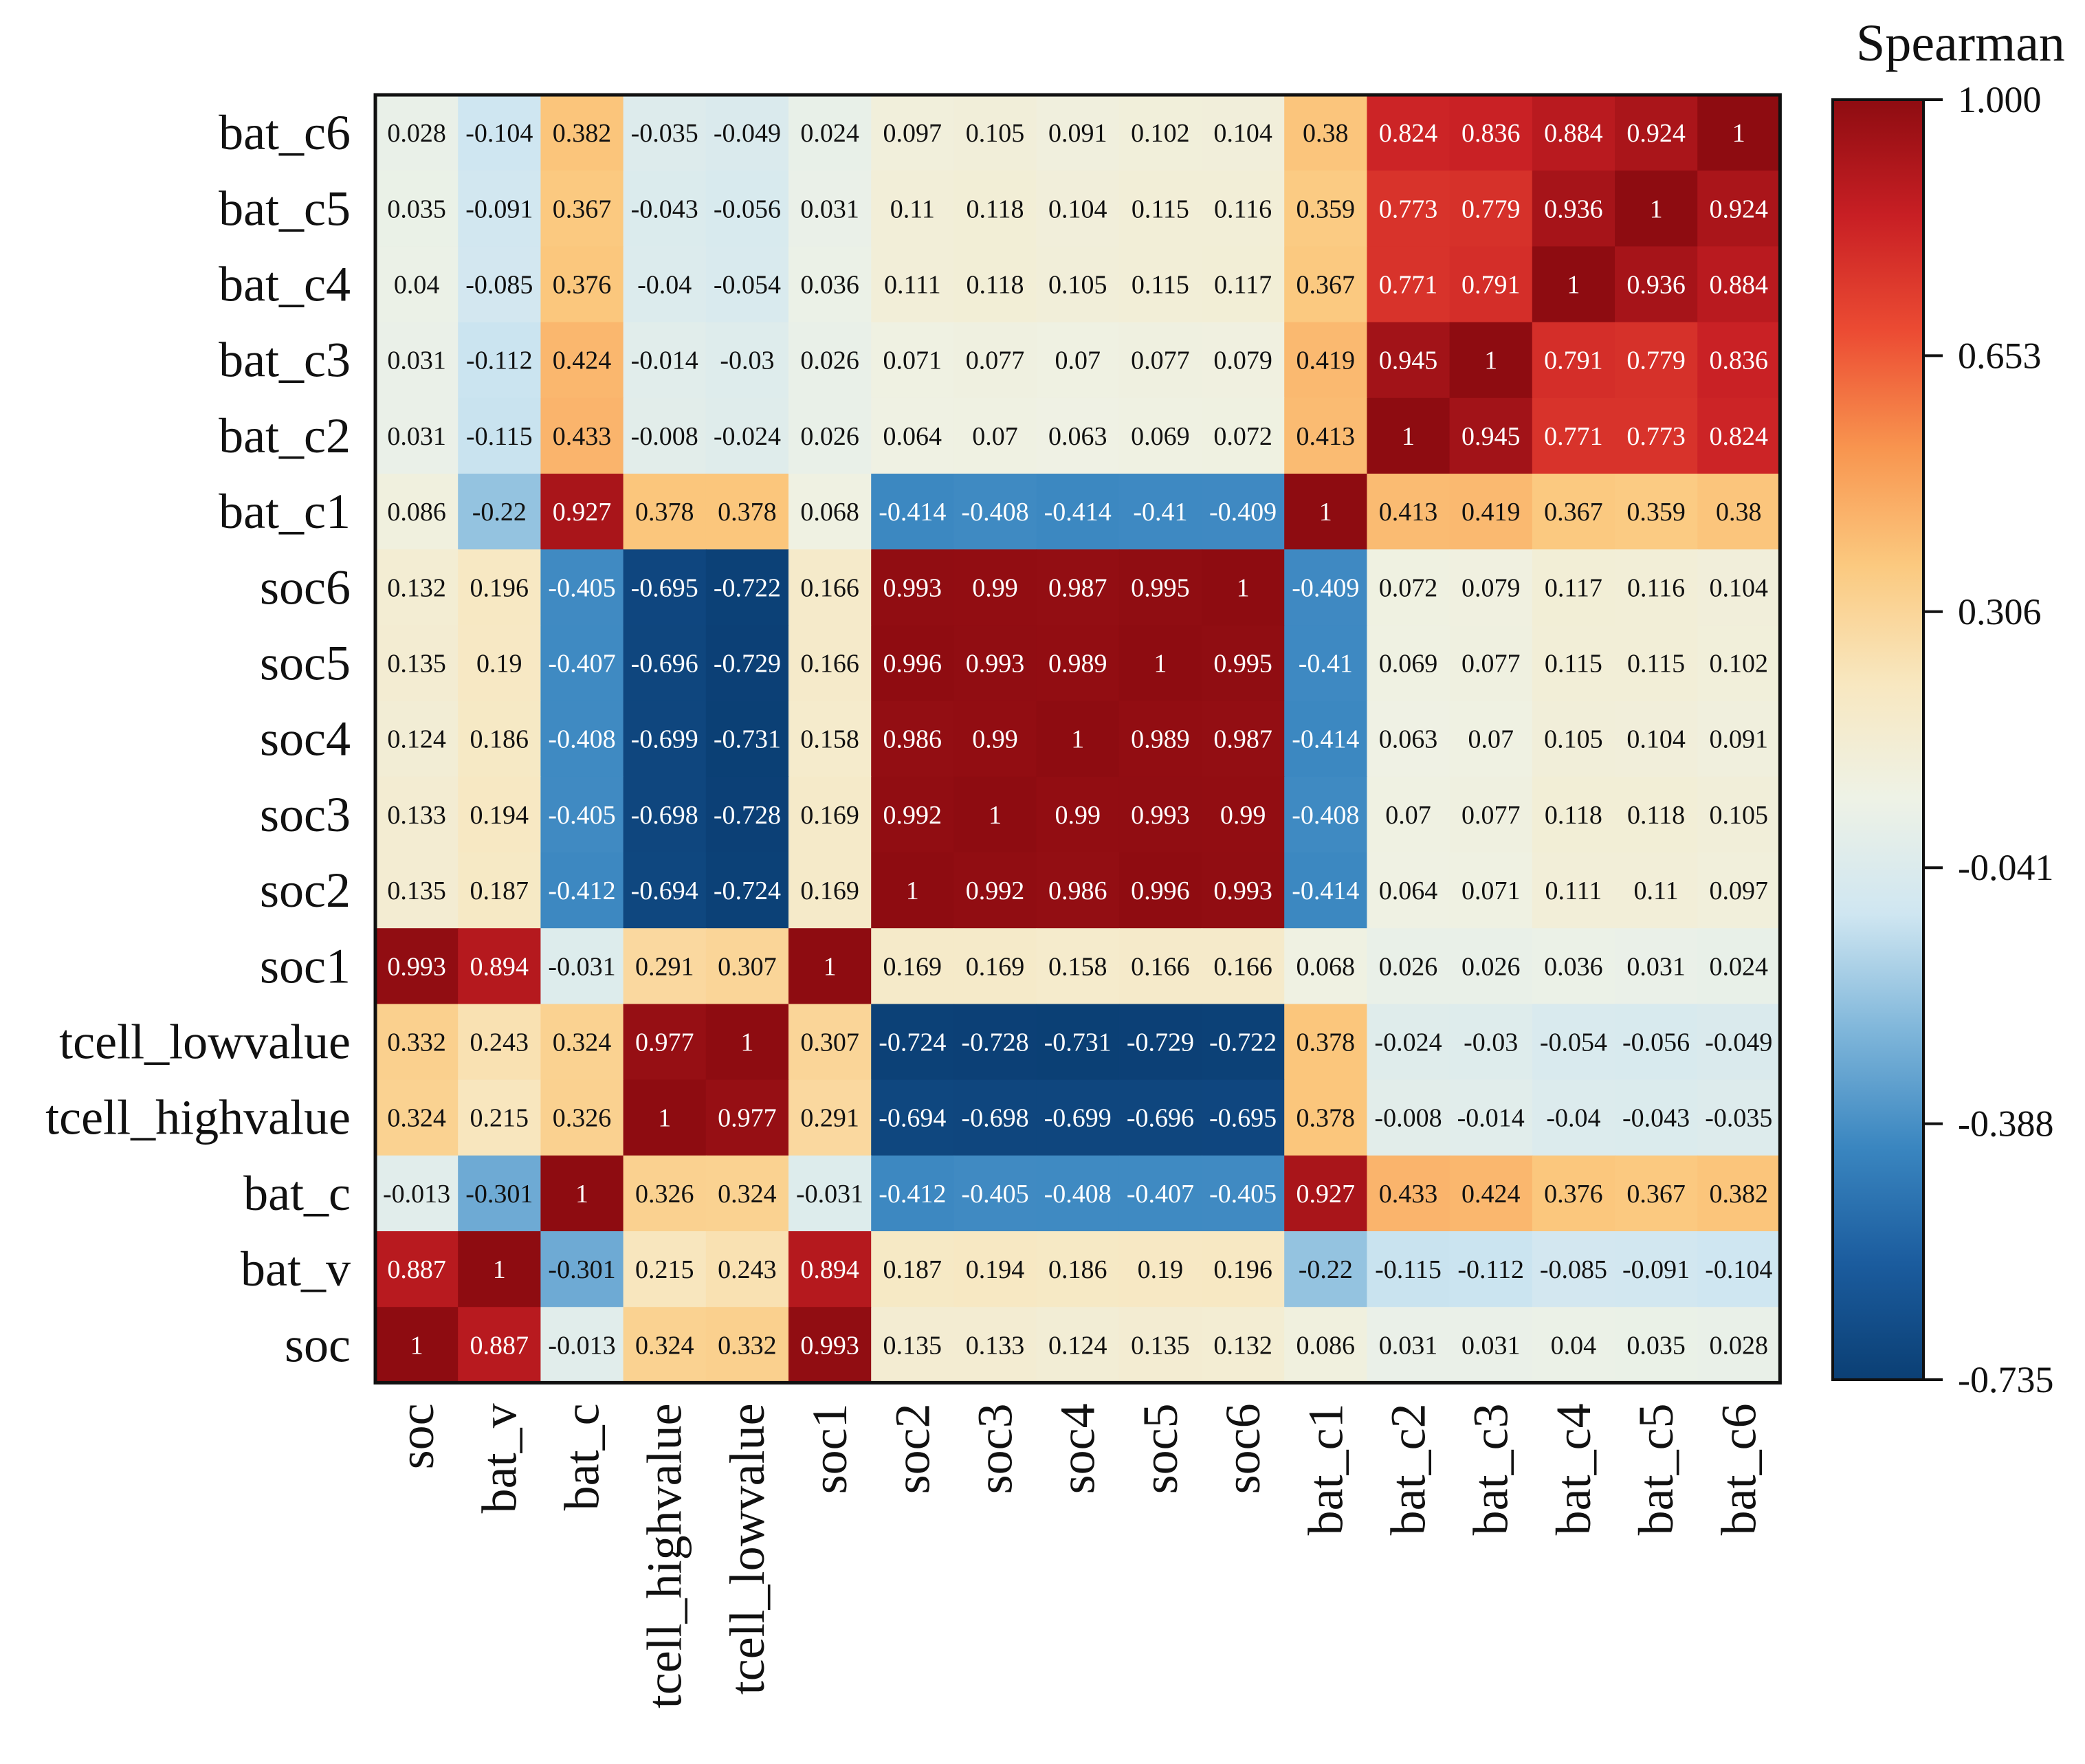 This screenshot has height=1764, width=2085. Describe the element at coordinates (912, 1194) in the screenshot. I see `cell-value-label: -0.412` at that location.